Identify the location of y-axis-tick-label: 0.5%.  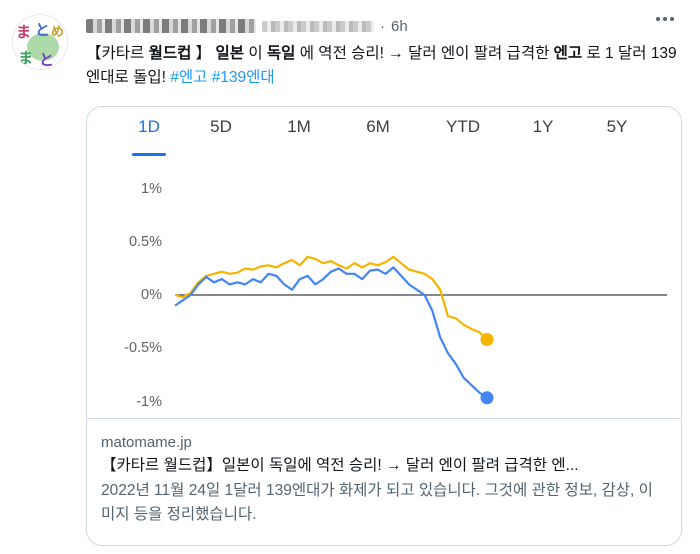
(145, 242).